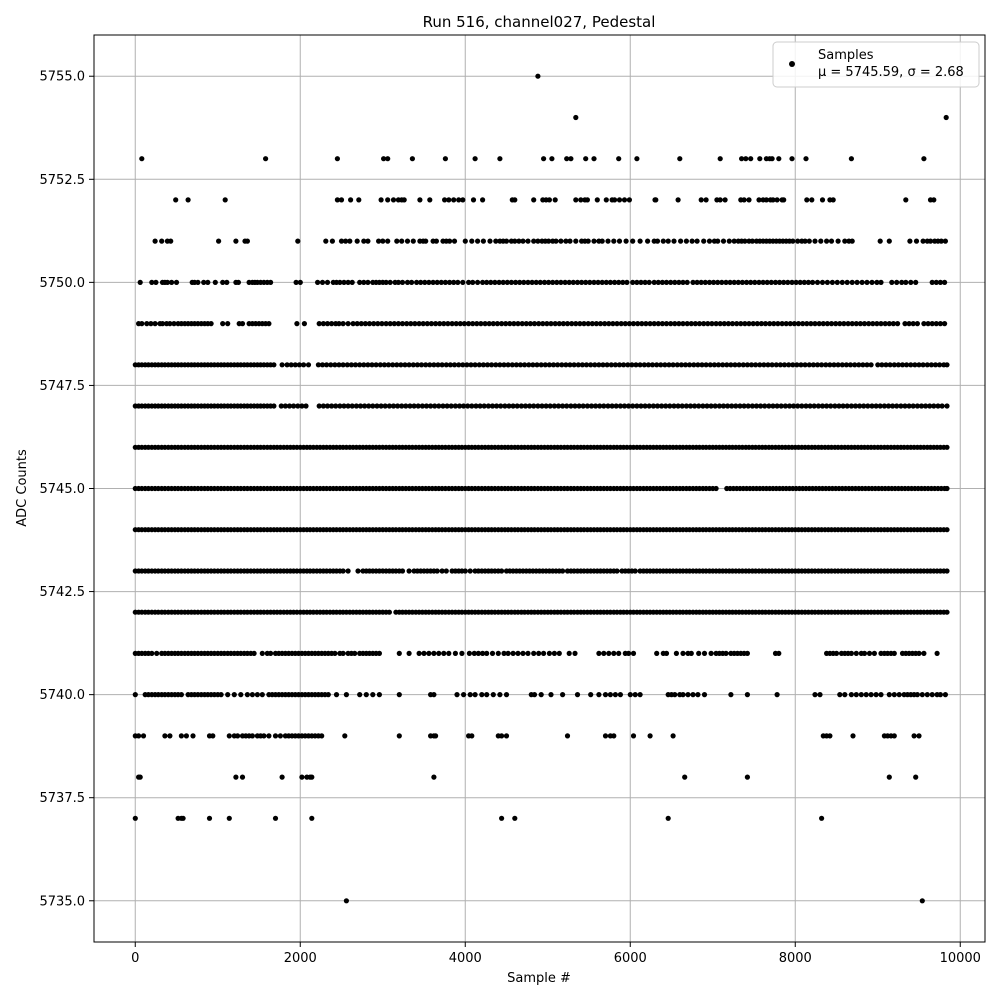 This screenshot has width=1000, height=1004. What do you see at coordinates (22, 488) in the screenshot?
I see `y-axis-label: ADC Counts` at bounding box center [22, 488].